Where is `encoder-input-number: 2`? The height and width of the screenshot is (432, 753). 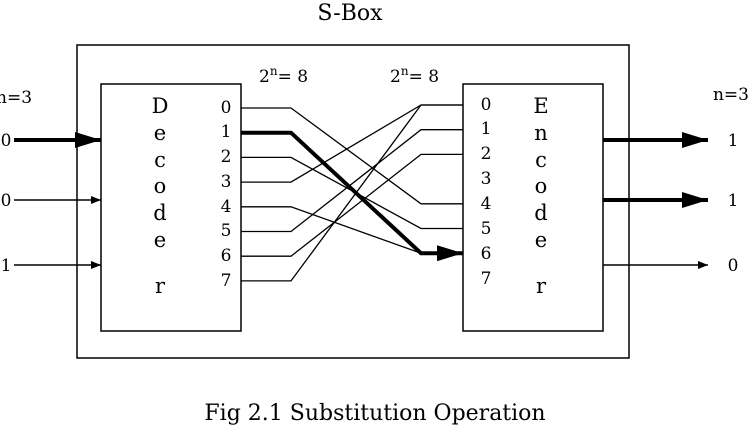
encoder-input-number: 2 is located at coordinates (486, 154).